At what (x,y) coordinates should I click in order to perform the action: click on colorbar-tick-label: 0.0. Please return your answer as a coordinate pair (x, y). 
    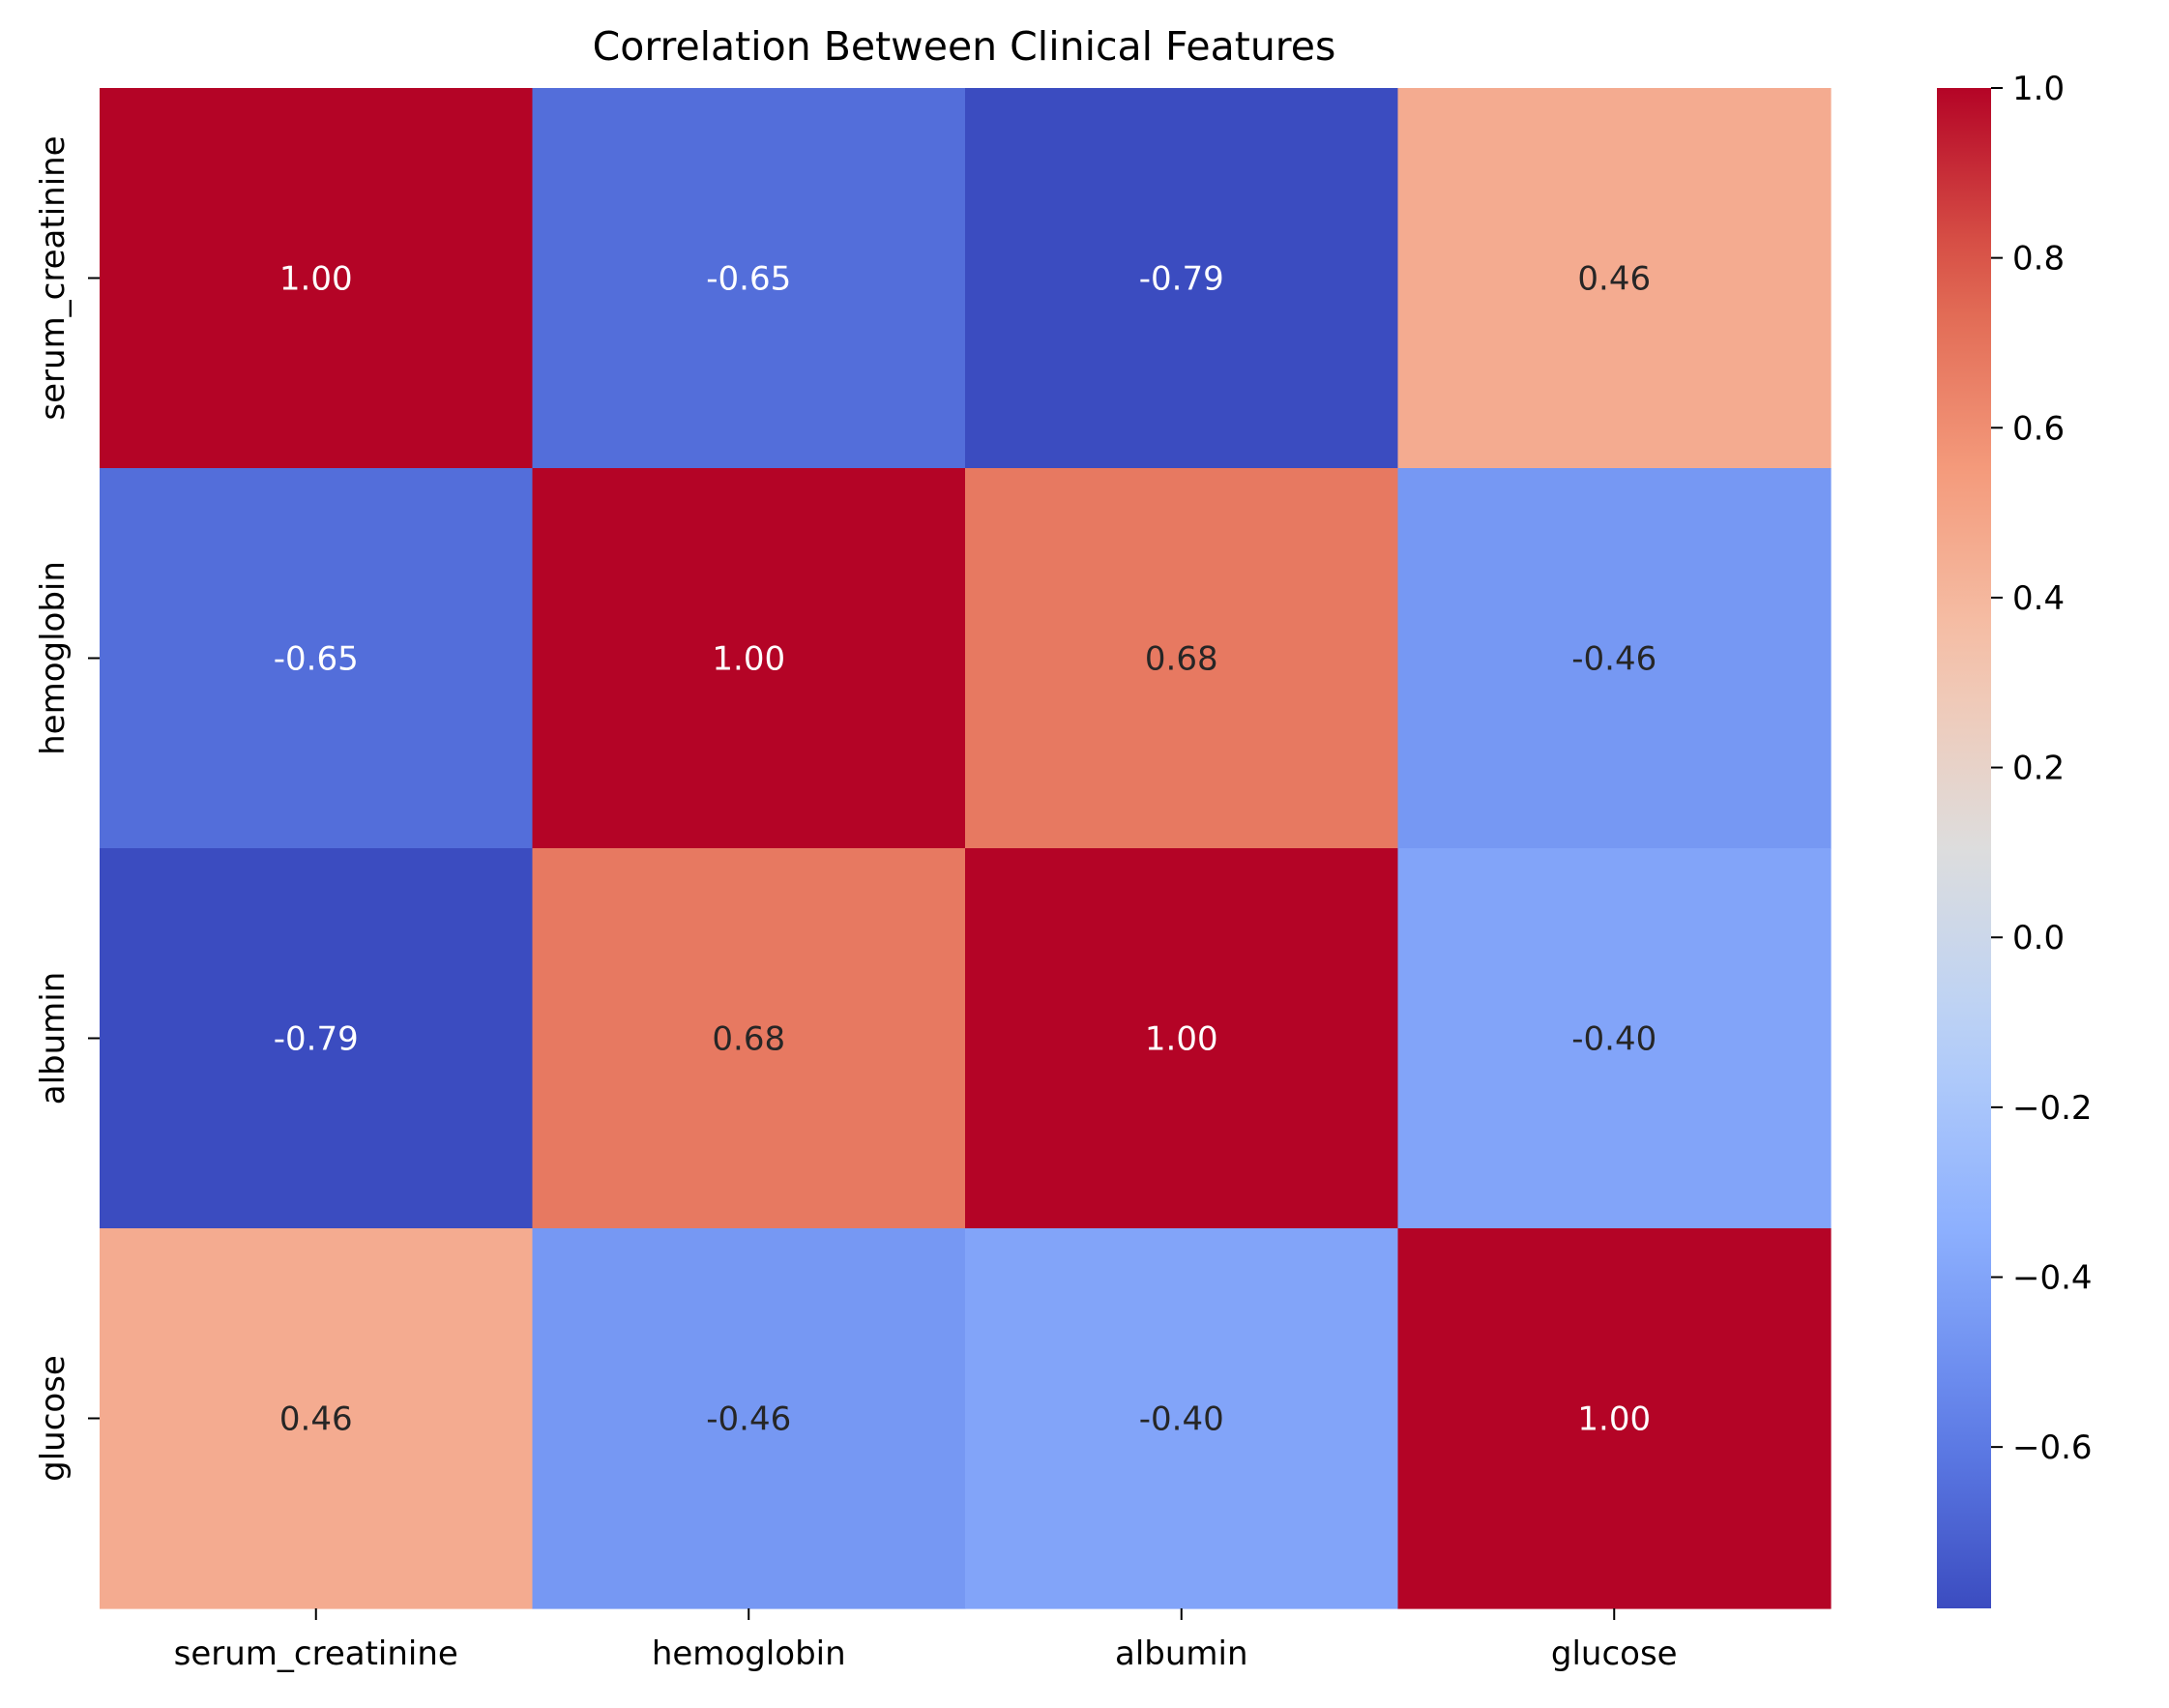
    Looking at the image, I should click on (2039, 938).